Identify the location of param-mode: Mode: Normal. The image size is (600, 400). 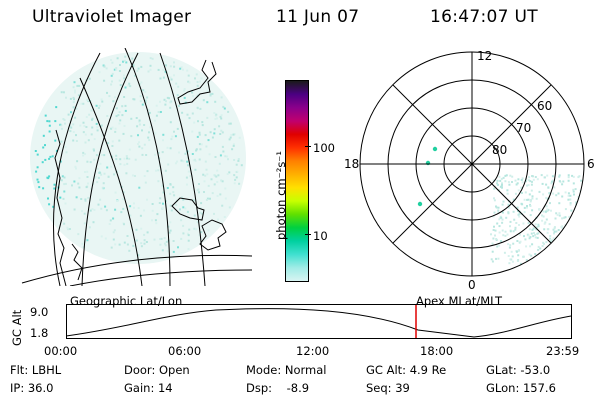
(286, 370).